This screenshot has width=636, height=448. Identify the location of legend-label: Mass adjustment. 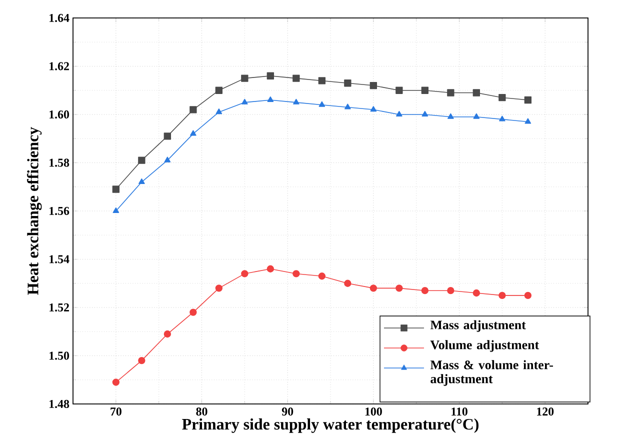
(478, 326).